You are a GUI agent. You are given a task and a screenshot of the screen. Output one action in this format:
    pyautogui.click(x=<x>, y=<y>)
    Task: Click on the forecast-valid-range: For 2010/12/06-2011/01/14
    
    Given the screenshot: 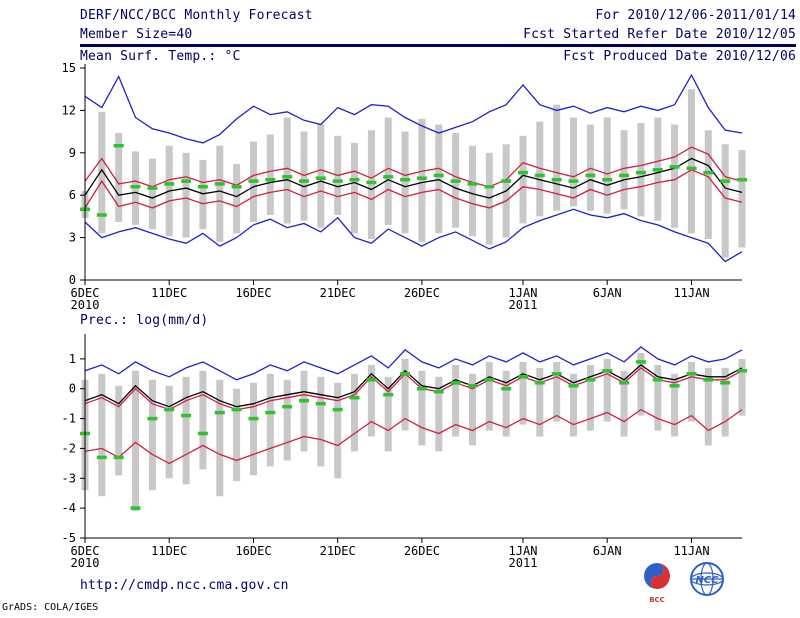 What is the action you would take?
    pyautogui.click(x=695, y=15)
    